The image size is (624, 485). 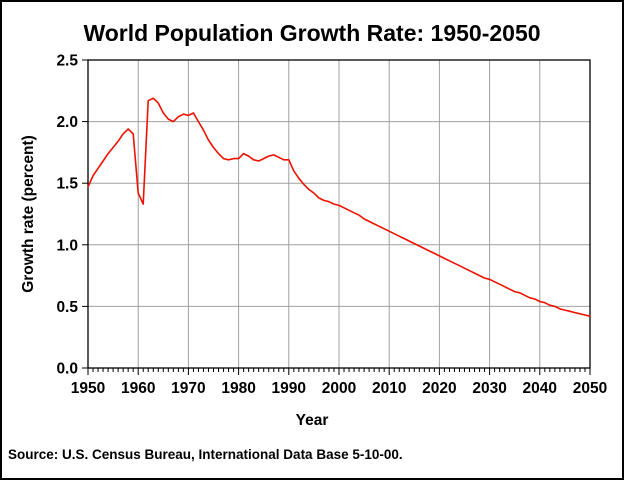 I want to click on y-tick-label: 1.0, so click(x=67, y=245).